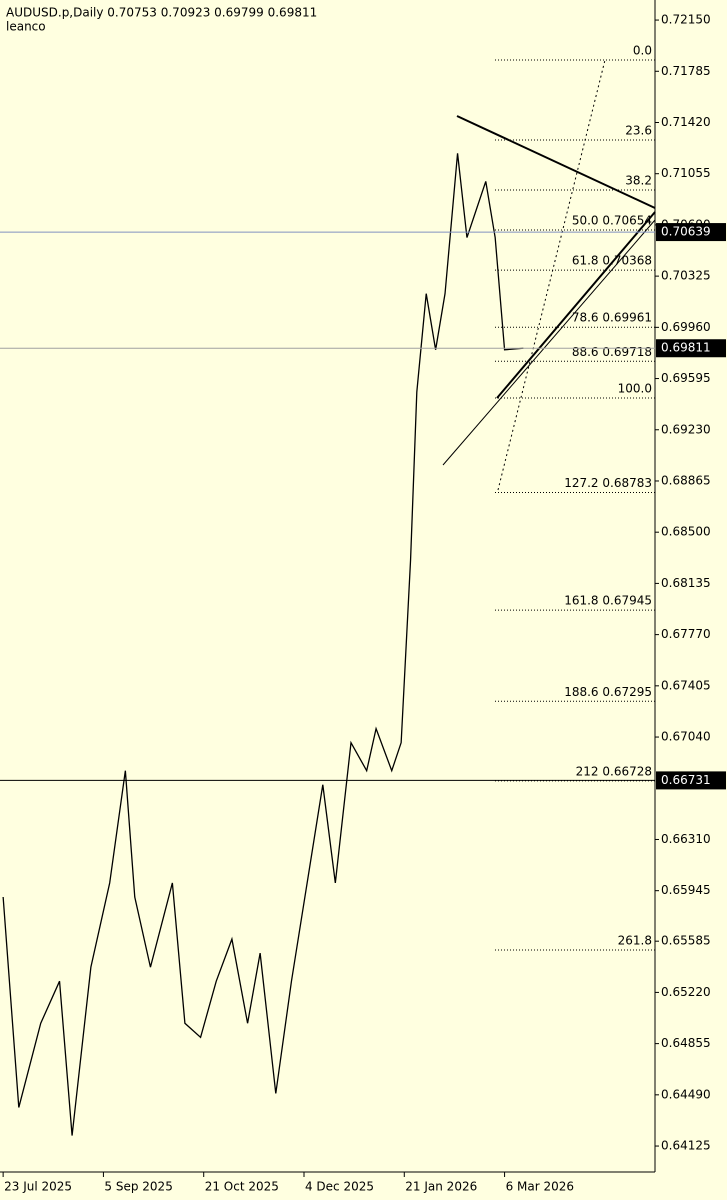 The height and width of the screenshot is (1200, 727). Describe the element at coordinates (614, 771) in the screenshot. I see `fib-label: 212 0.66728` at that location.